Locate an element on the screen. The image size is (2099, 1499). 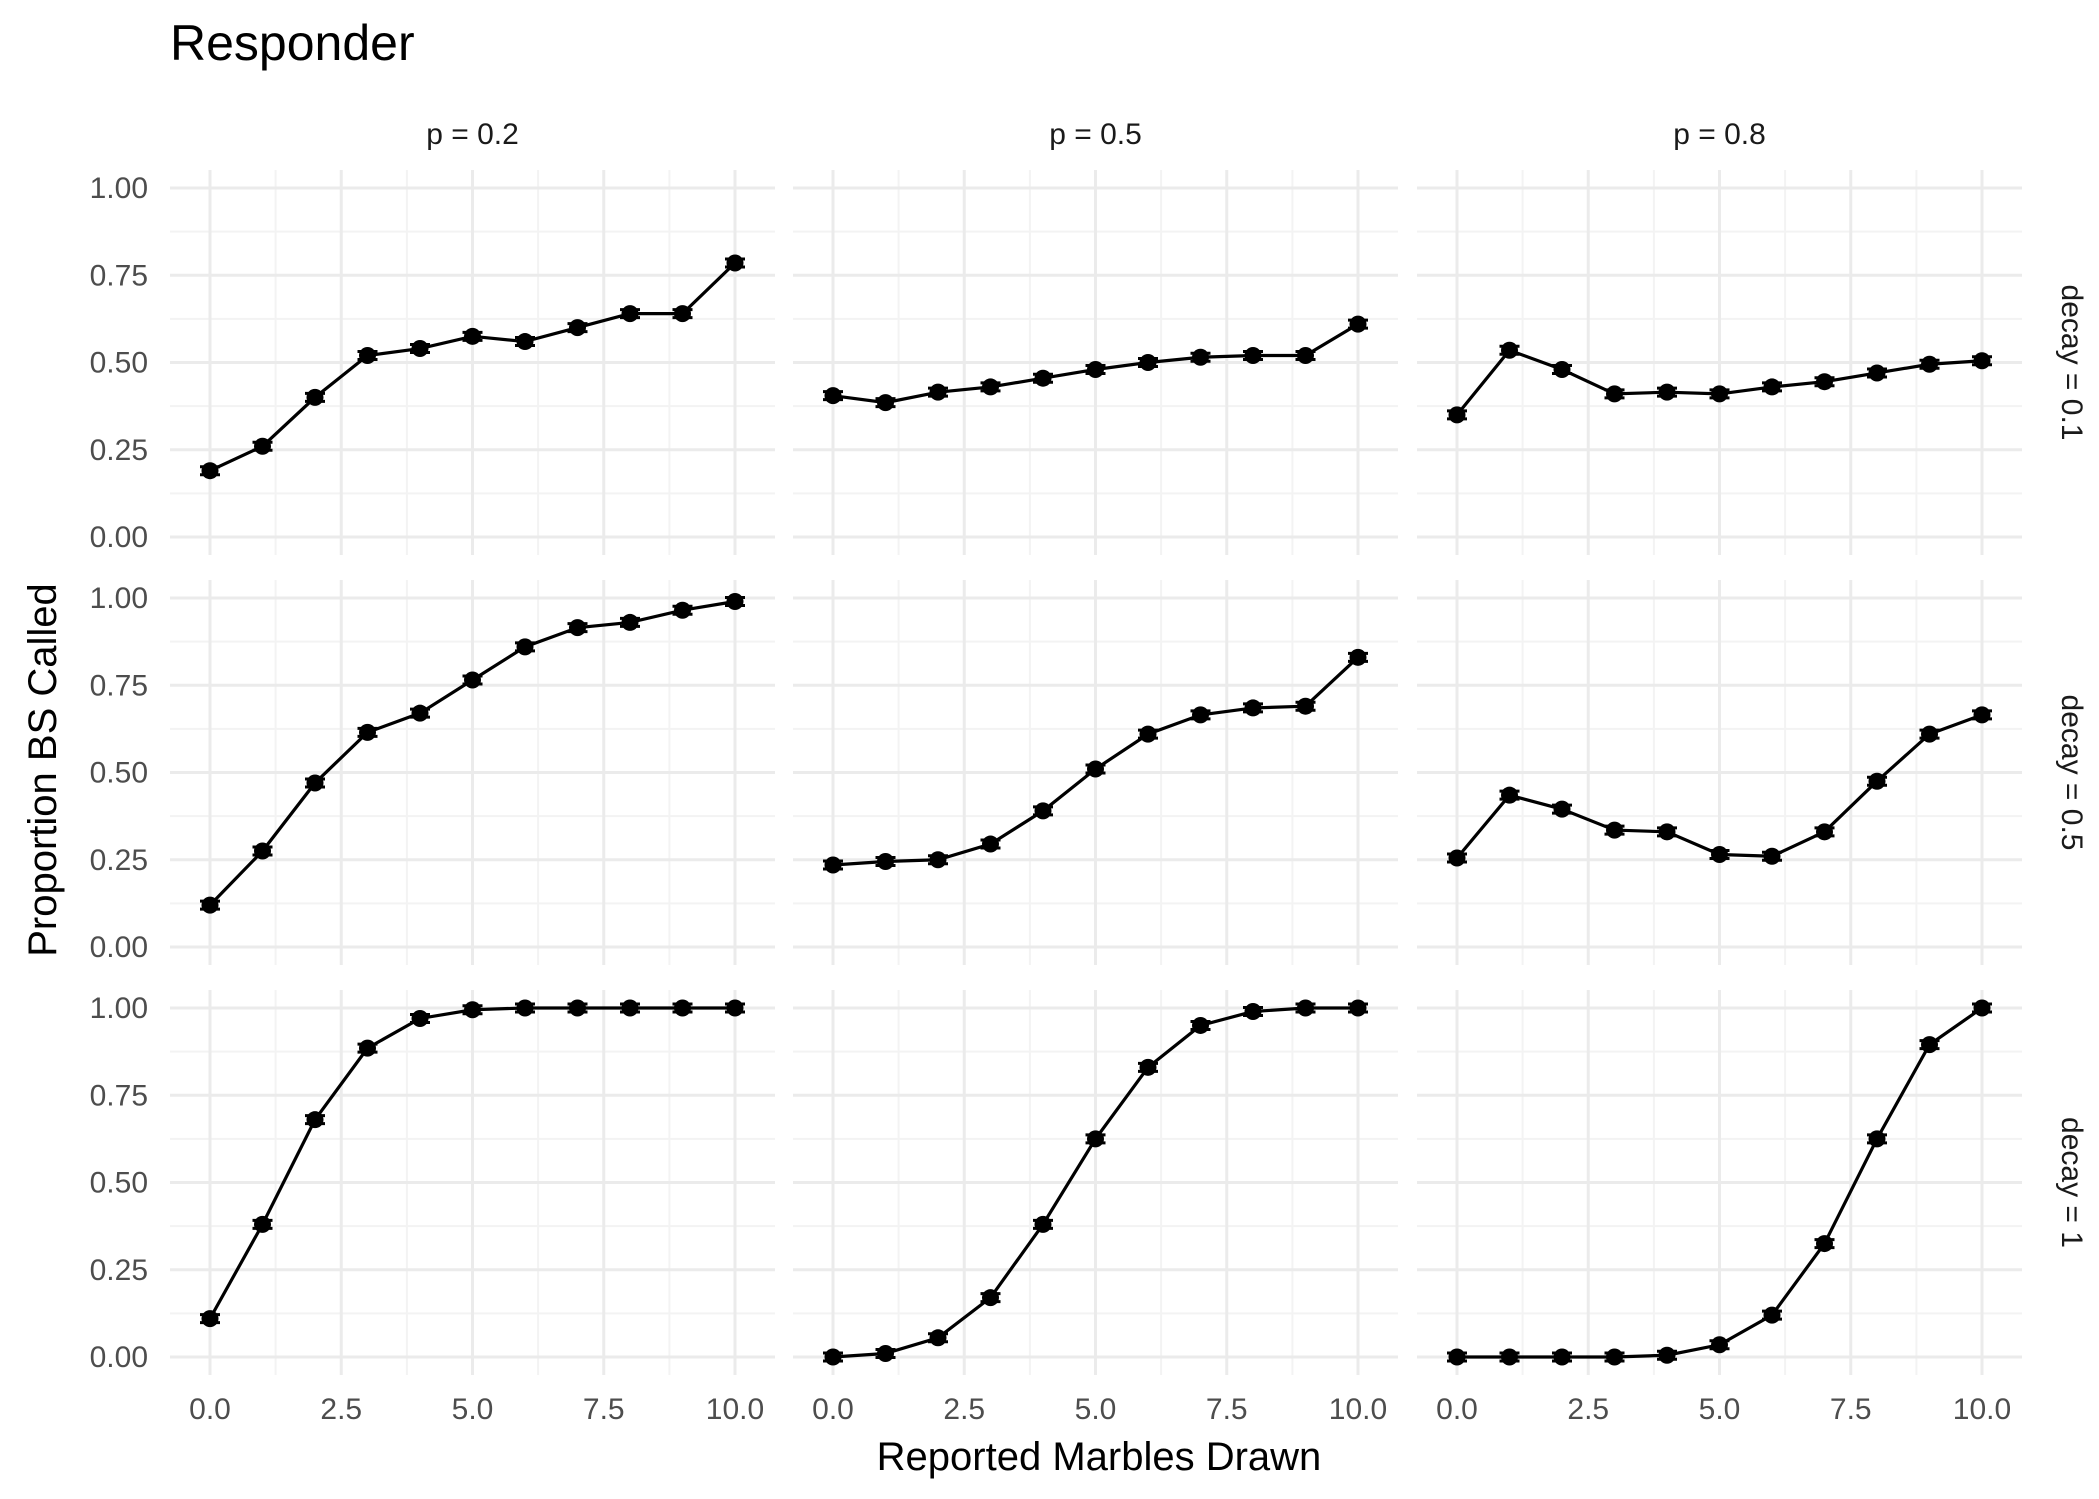
panel-p-0-2-decay-1: 0.00 0.25 0.50 0.75 1.00 0.0 2.5 5.0 7.5 10.0 is located at coordinates (432, 1208).